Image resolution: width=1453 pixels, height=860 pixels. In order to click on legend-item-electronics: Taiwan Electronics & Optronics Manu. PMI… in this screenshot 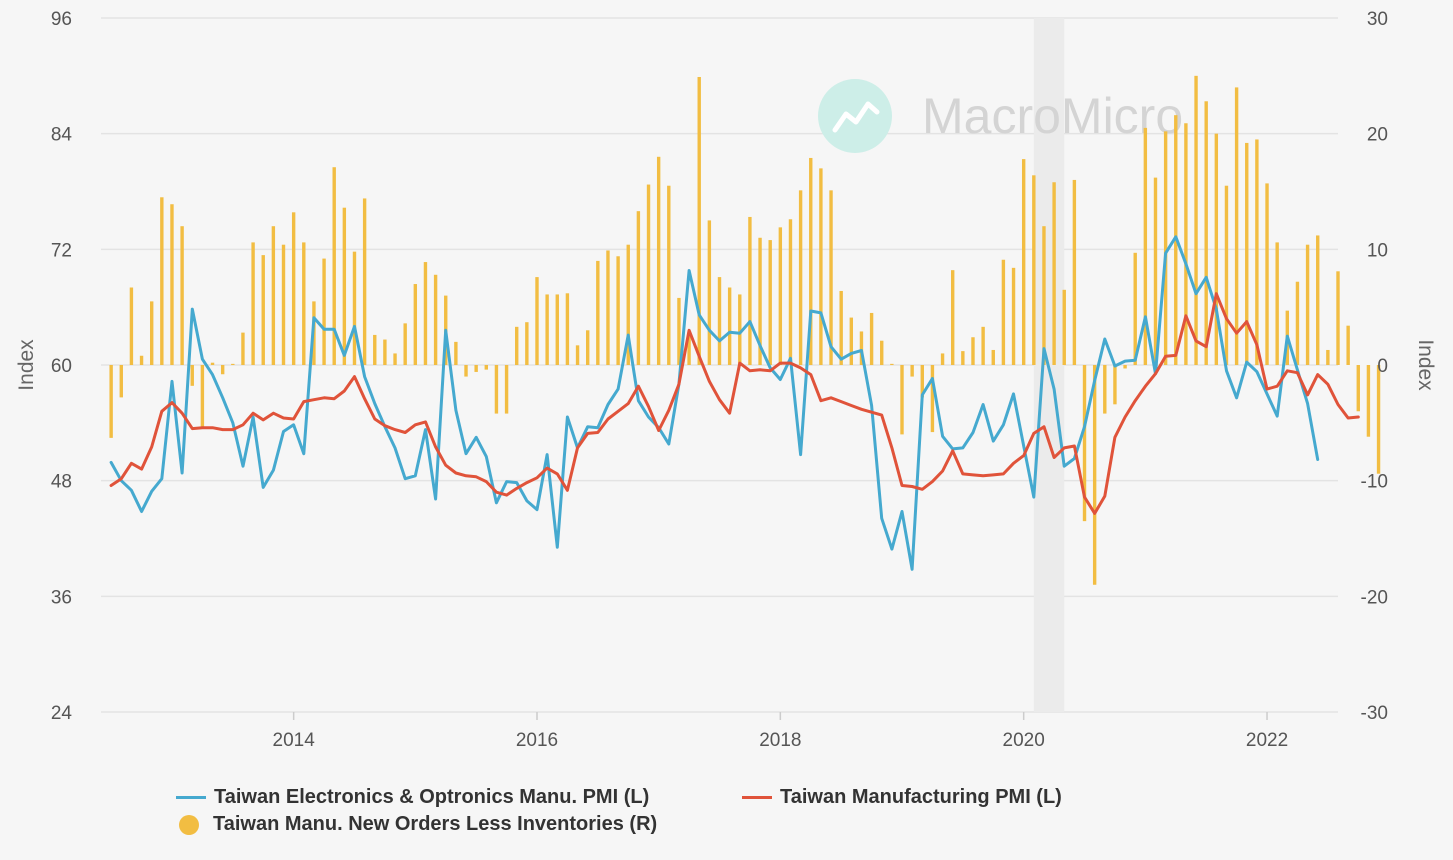, I will do `click(412, 797)`.